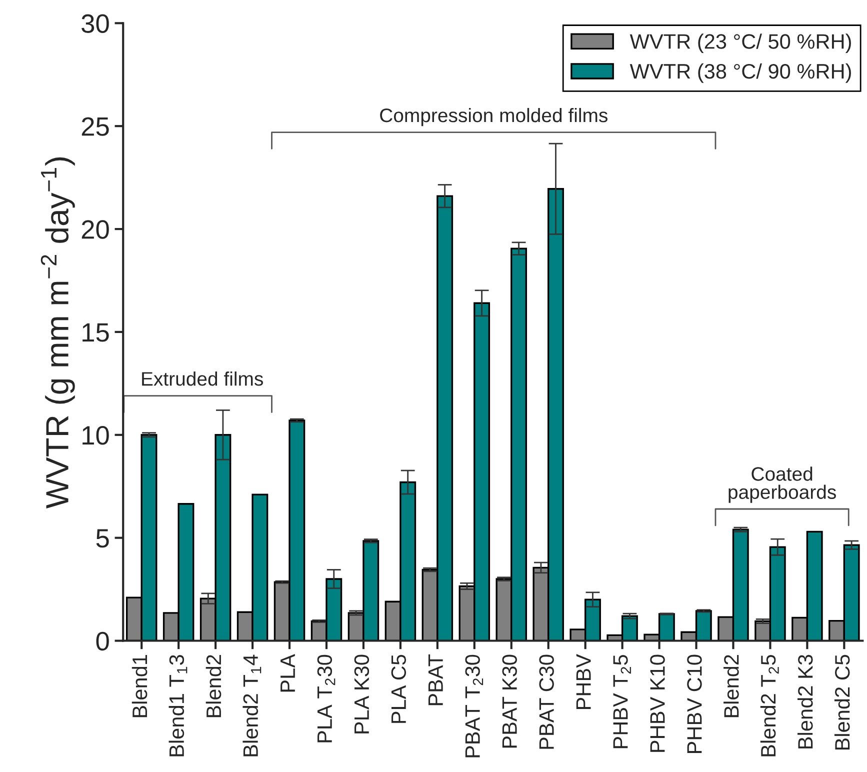 This screenshot has height=772, width=867. What do you see at coordinates (362, 694) in the screenshot?
I see `x-tick-label: PLA K30` at bounding box center [362, 694].